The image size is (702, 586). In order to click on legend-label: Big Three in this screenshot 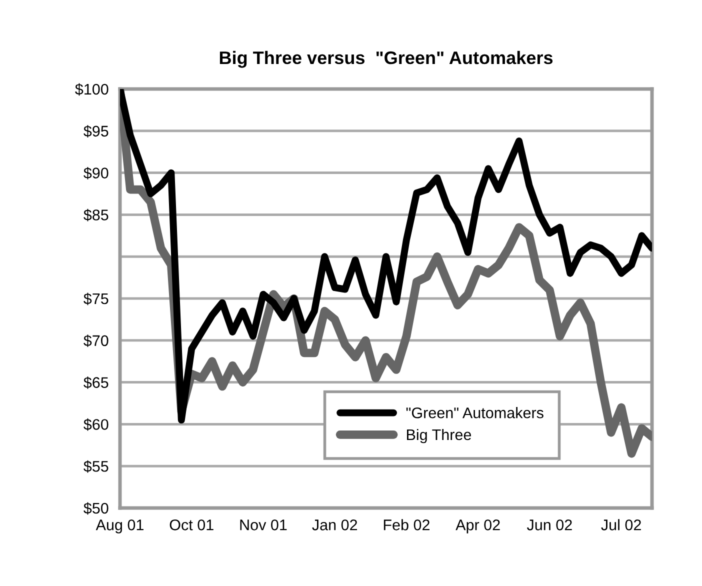, I will do `click(439, 436)`.